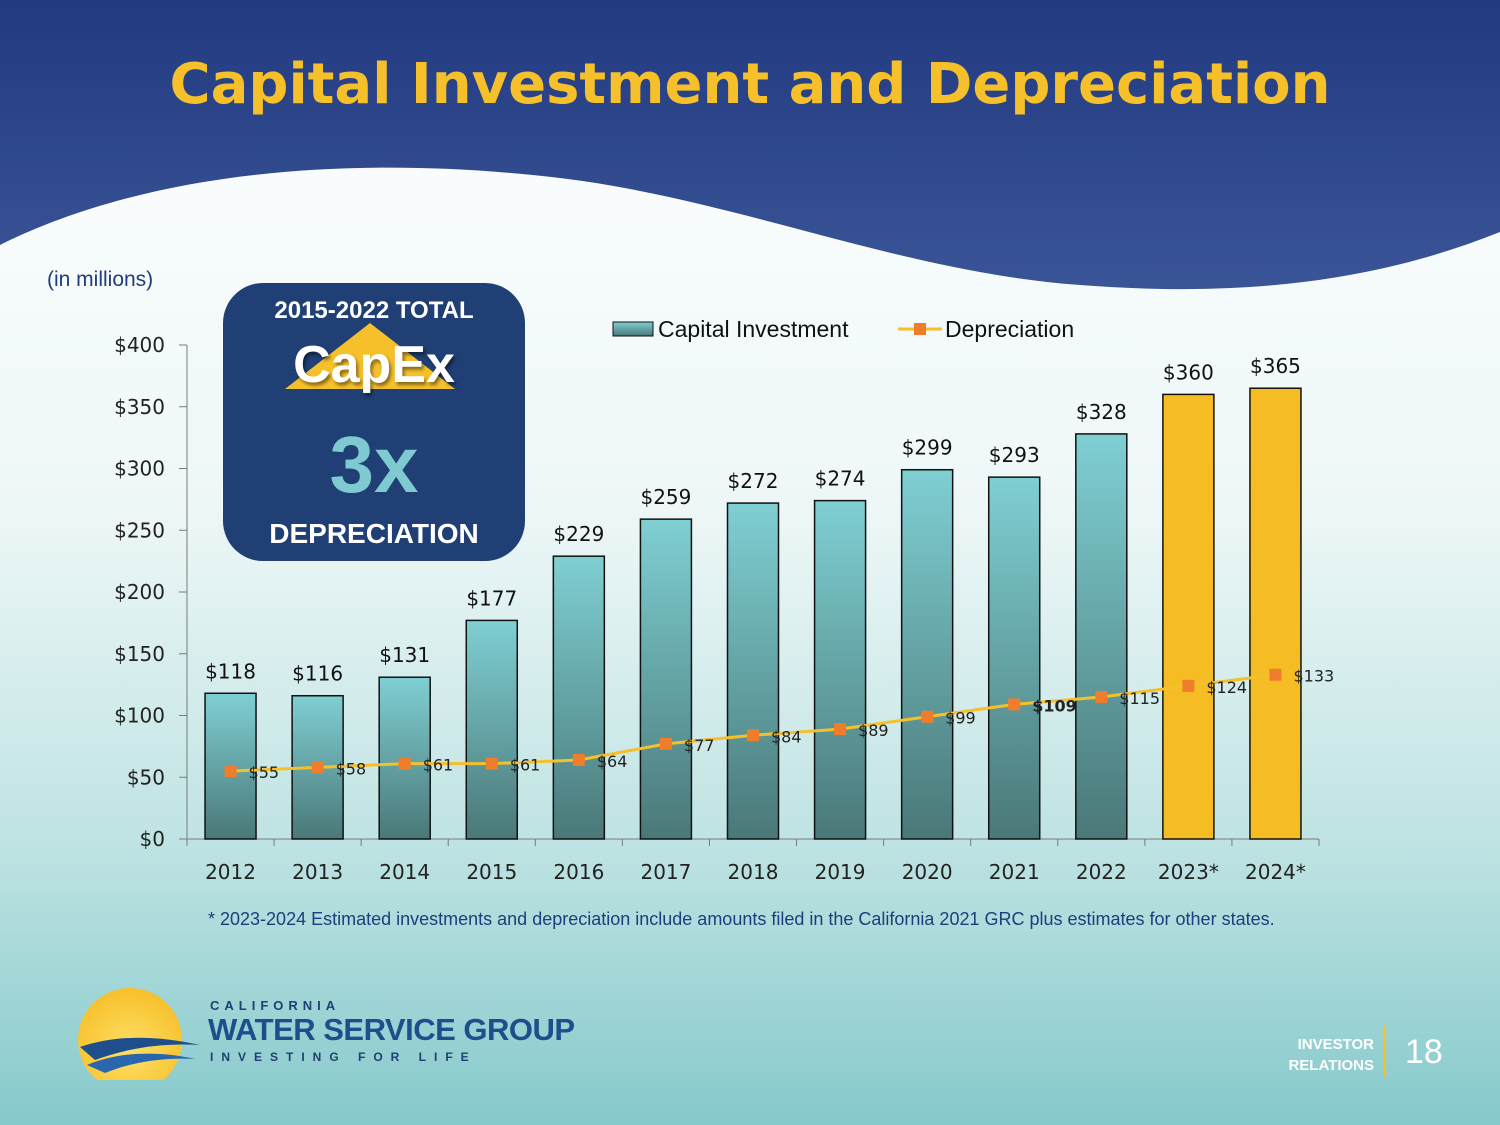  I want to click on callout-capex-label: CapEx, so click(374, 365).